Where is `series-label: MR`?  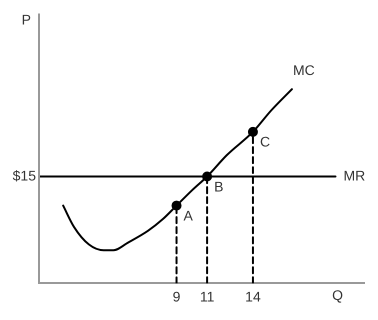 series-label: MR is located at coordinates (354, 175).